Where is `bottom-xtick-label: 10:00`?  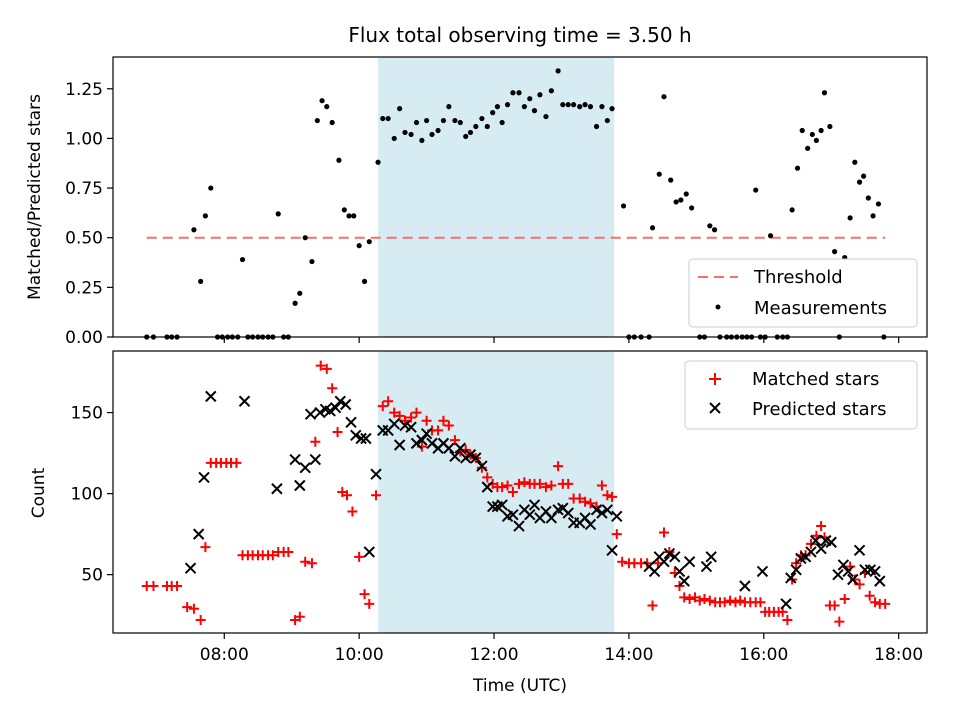
bottom-xtick-label: 10:00 is located at coordinates (359, 655).